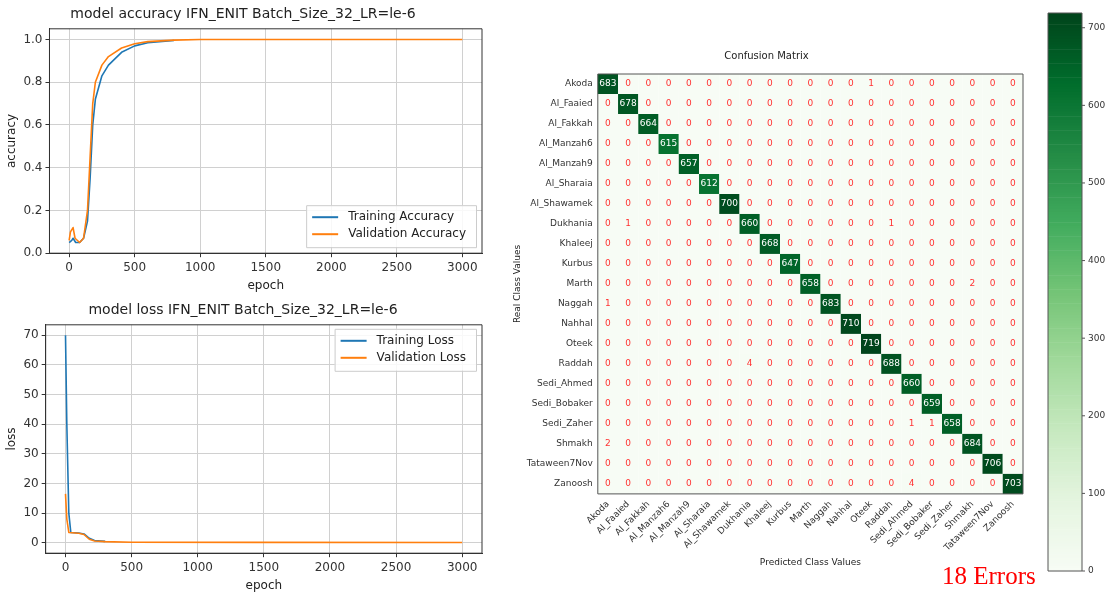 The width and height of the screenshot is (1109, 596). What do you see at coordinates (810, 283) in the screenshot?
I see `data-label: 658` at bounding box center [810, 283].